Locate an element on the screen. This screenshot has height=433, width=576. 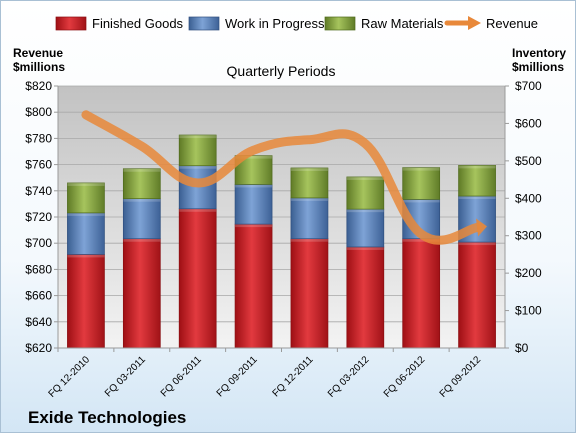
left-tick-label: $820 is located at coordinates (38, 86).